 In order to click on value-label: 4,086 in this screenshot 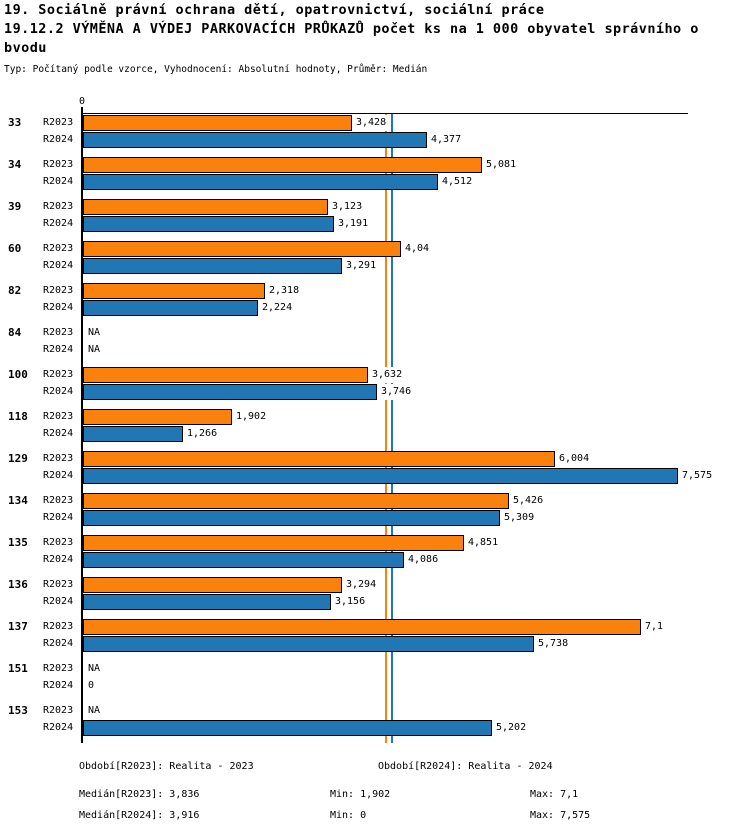, I will do `click(423, 560)`.